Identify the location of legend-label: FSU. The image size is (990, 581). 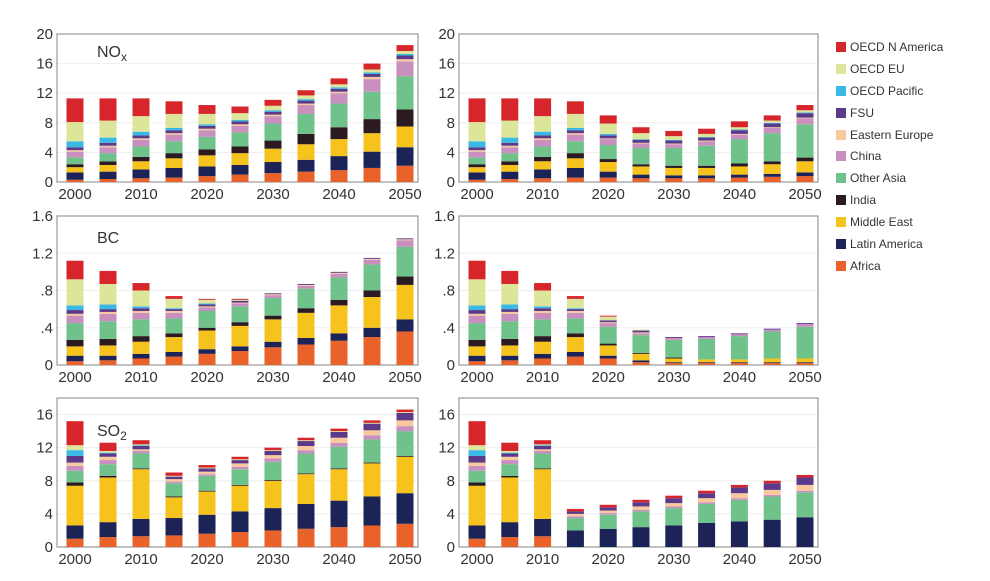
(862, 112).